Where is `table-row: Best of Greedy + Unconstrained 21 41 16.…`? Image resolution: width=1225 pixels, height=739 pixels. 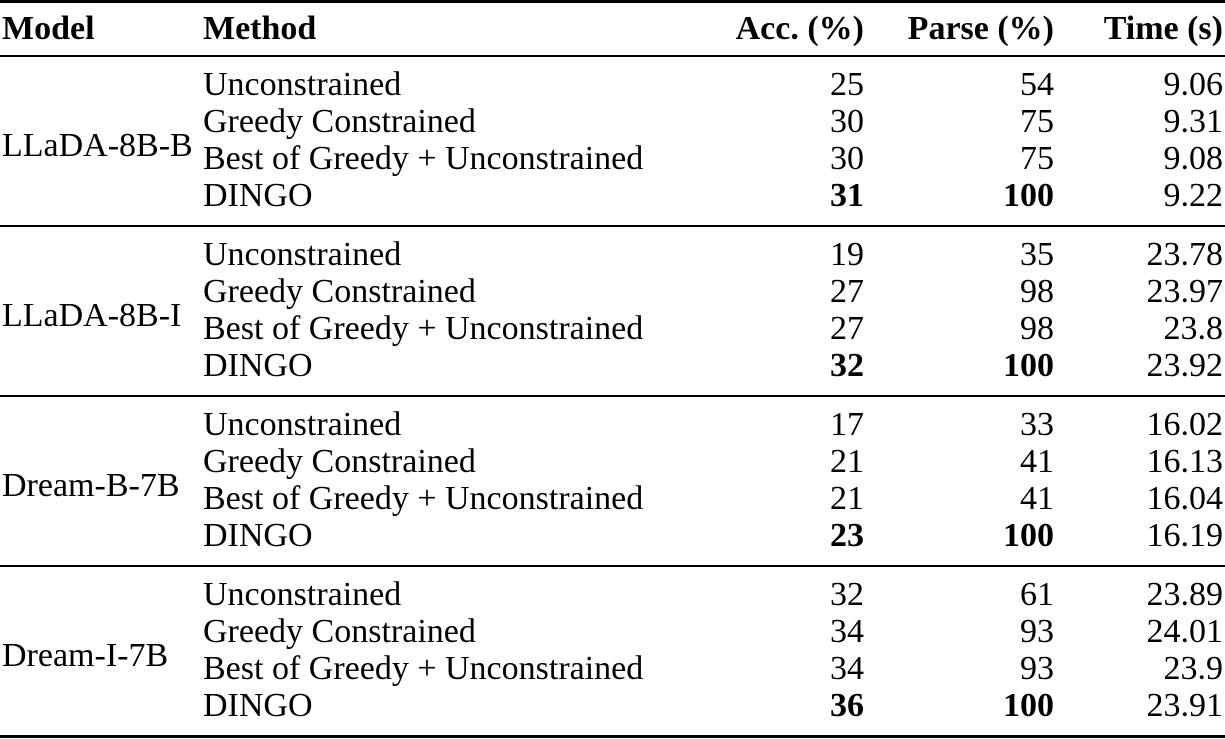
table-row: Best of Greedy + Unconstrained 21 41 16.… is located at coordinates (612, 498).